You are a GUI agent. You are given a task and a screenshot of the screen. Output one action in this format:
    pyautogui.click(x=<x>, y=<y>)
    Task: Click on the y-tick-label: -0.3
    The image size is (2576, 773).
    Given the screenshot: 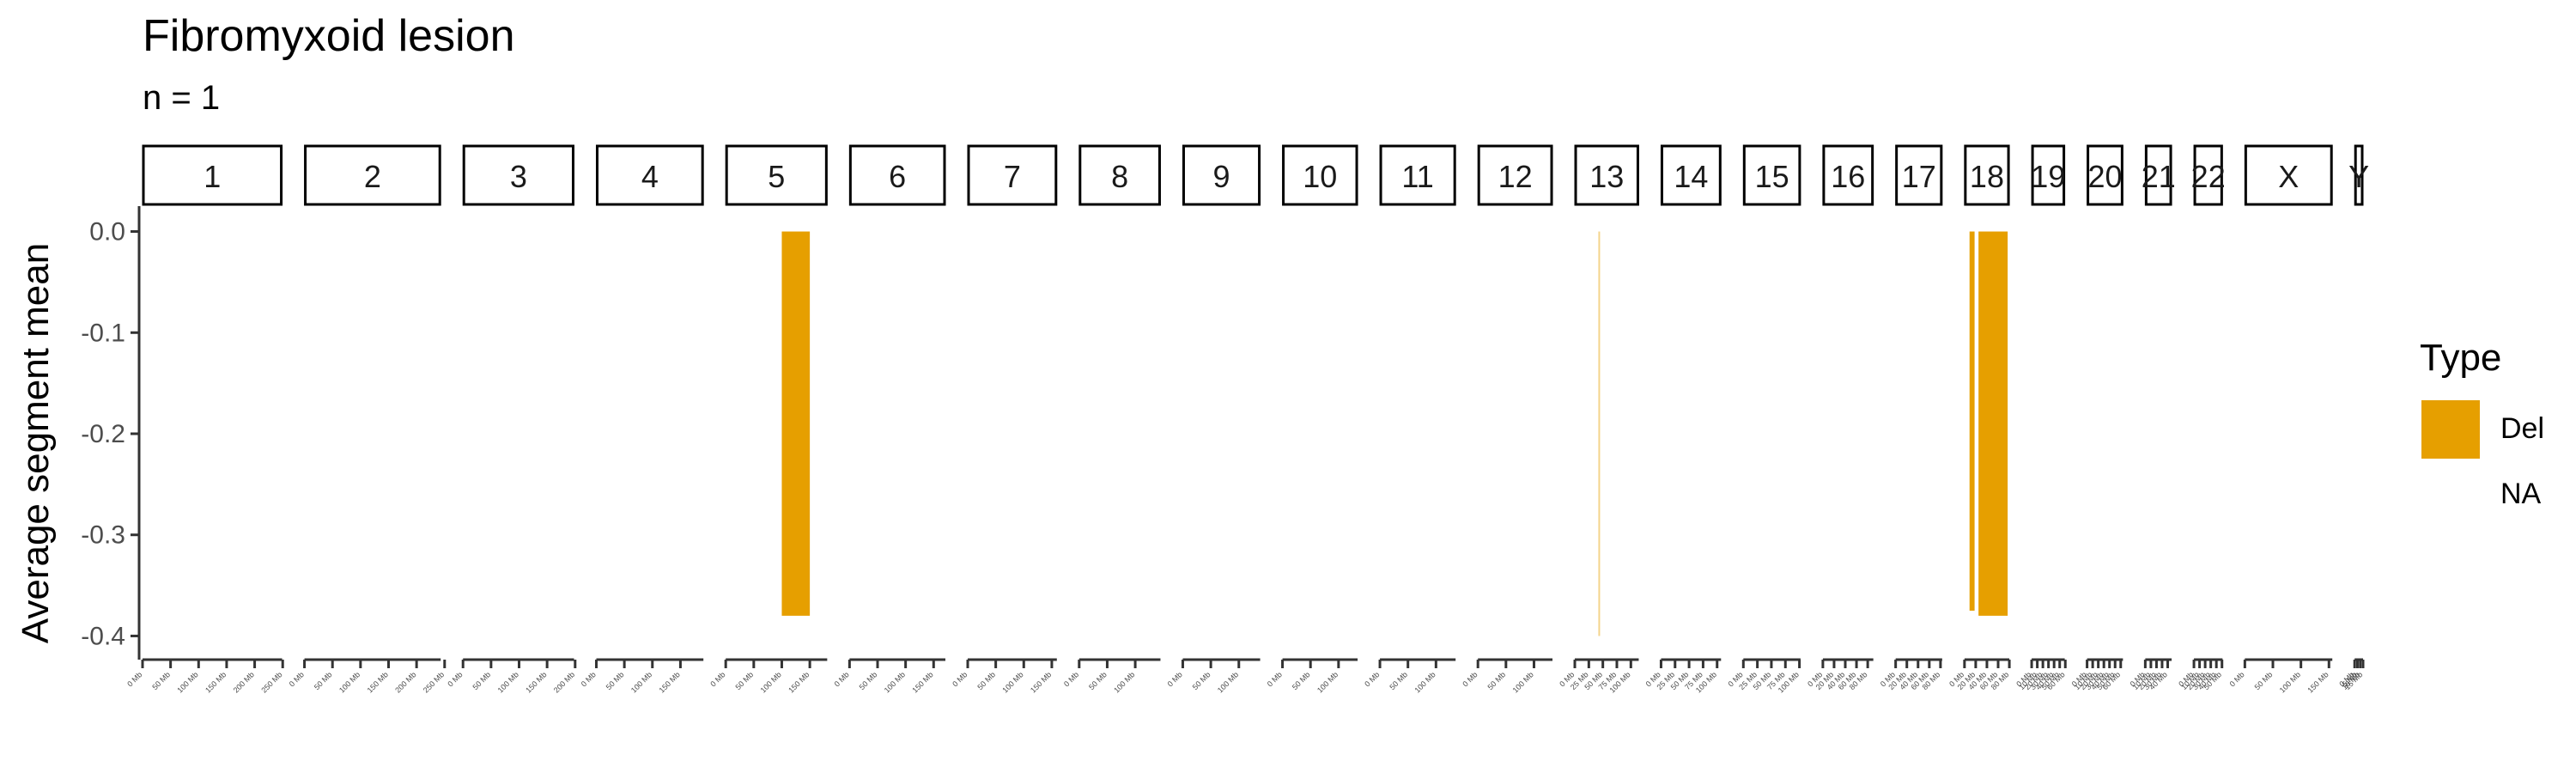 What is the action you would take?
    pyautogui.click(x=103, y=535)
    